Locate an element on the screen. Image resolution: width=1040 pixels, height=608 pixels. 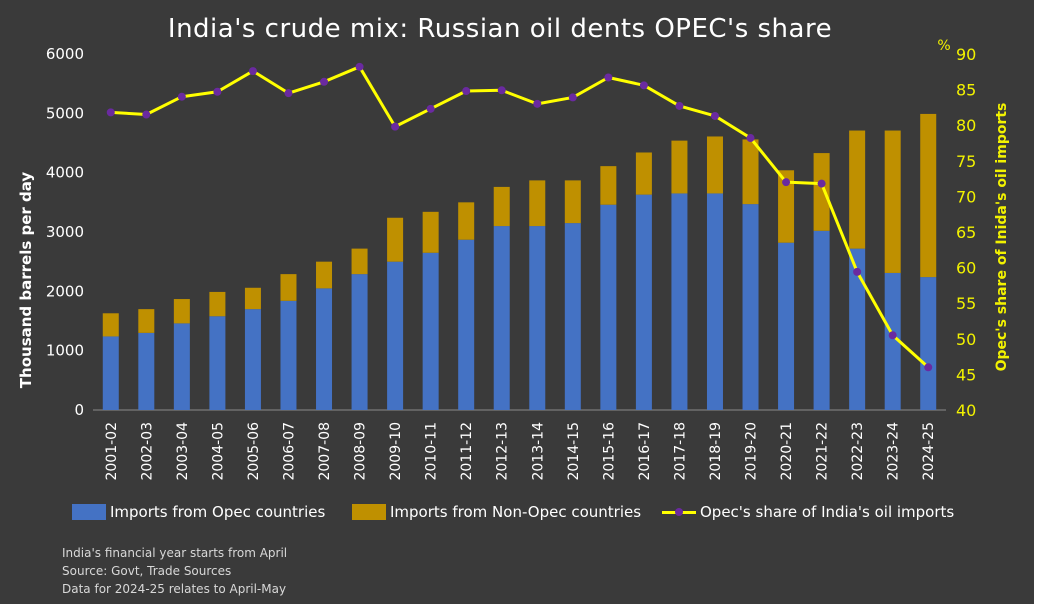
x-tick-2005-06: 2005-06 is located at coordinates (254, 451).